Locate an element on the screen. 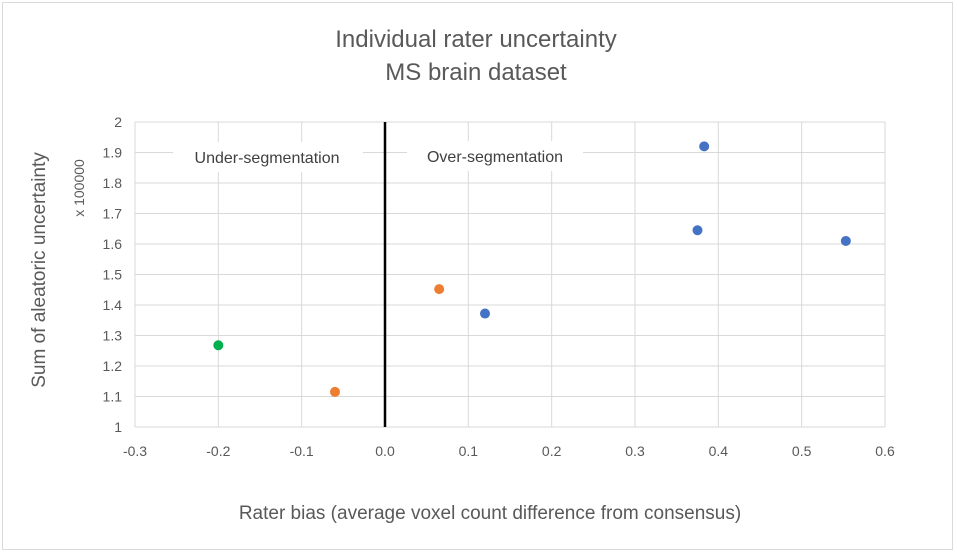 Image resolution: width=957 pixels, height=554 pixels. y-tick-label: 1.3 is located at coordinates (113, 336).